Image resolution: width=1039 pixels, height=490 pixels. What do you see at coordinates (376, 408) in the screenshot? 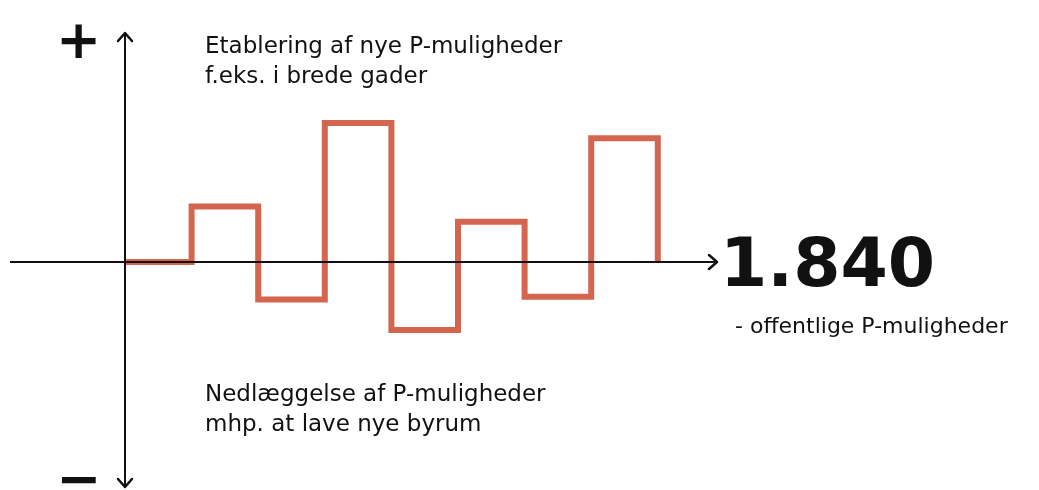
I see `text: Nedlæggelse af P-muligheder mhp. at lave nye byrum` at bounding box center [376, 408].